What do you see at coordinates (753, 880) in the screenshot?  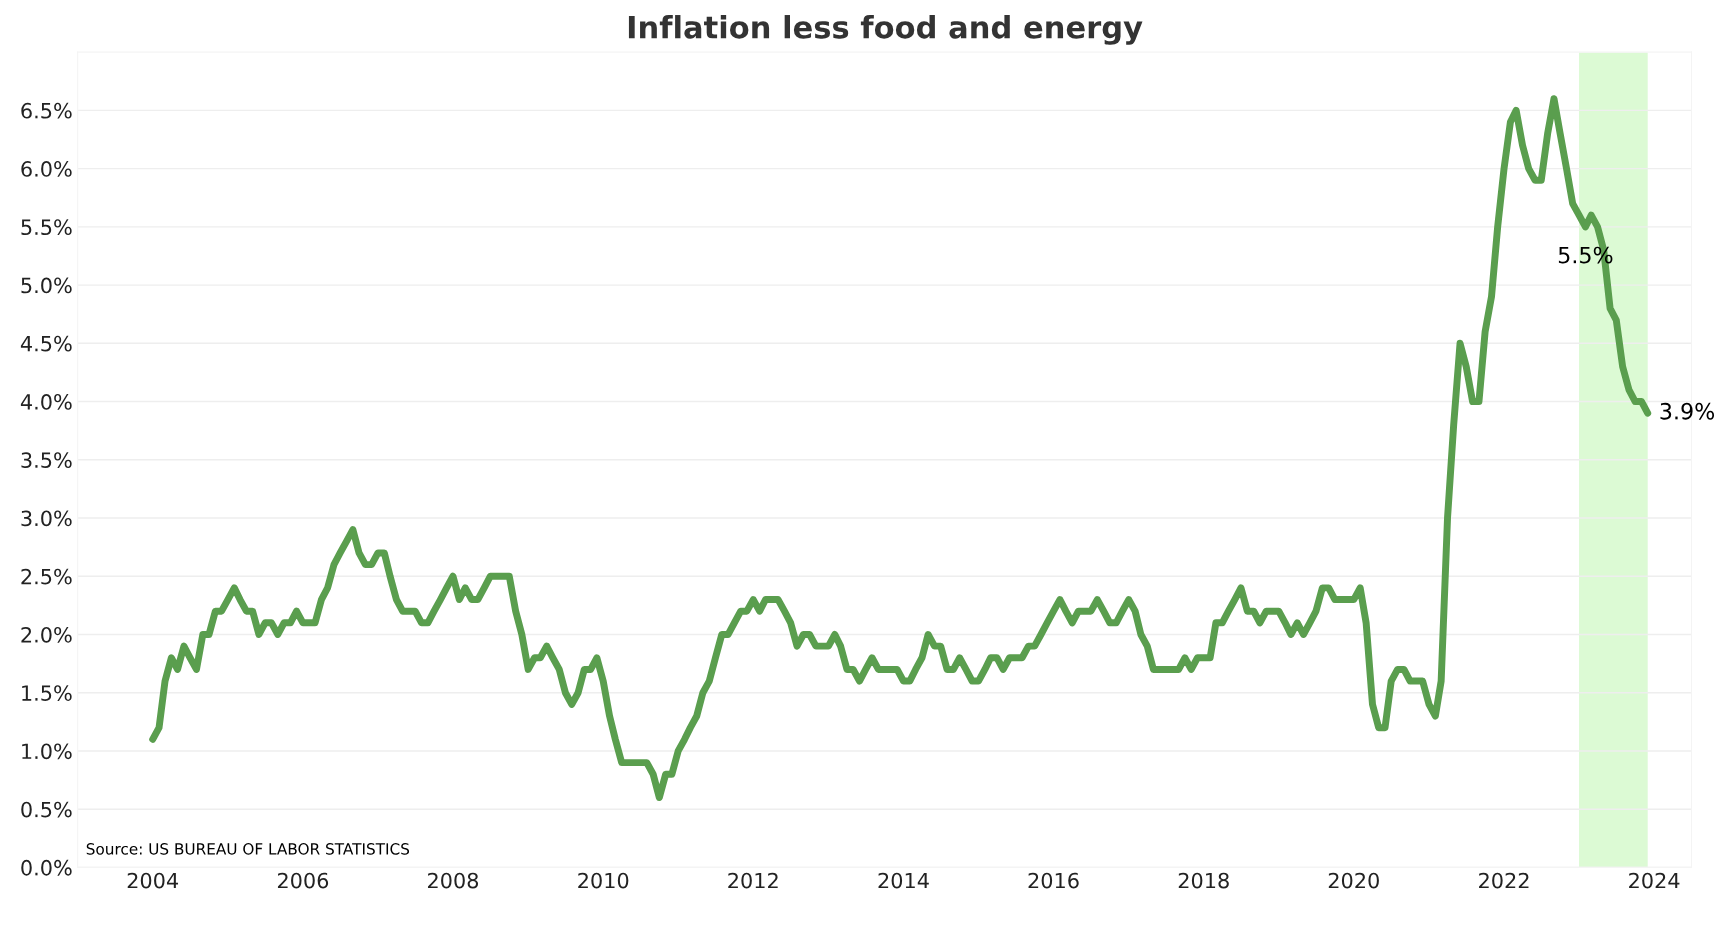 I see `x-tick-label: 2012` at bounding box center [753, 880].